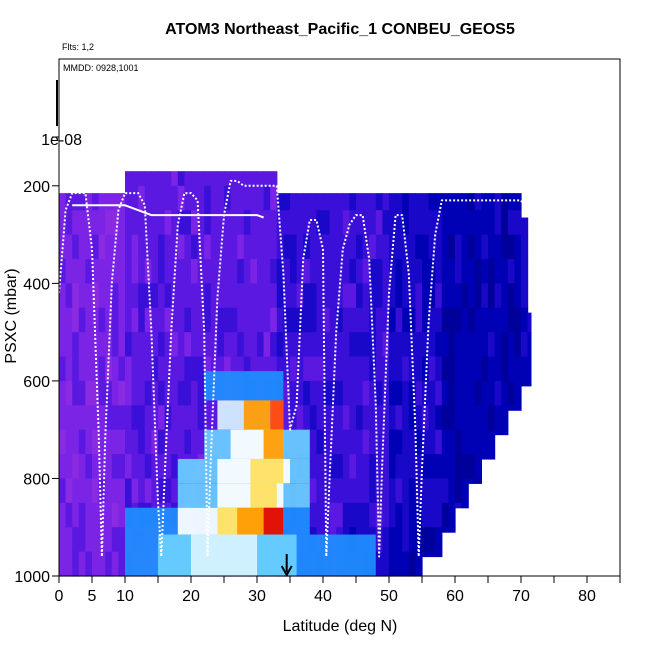  Describe the element at coordinates (323, 596) in the screenshot. I see `x-tick-label: 40` at that location.